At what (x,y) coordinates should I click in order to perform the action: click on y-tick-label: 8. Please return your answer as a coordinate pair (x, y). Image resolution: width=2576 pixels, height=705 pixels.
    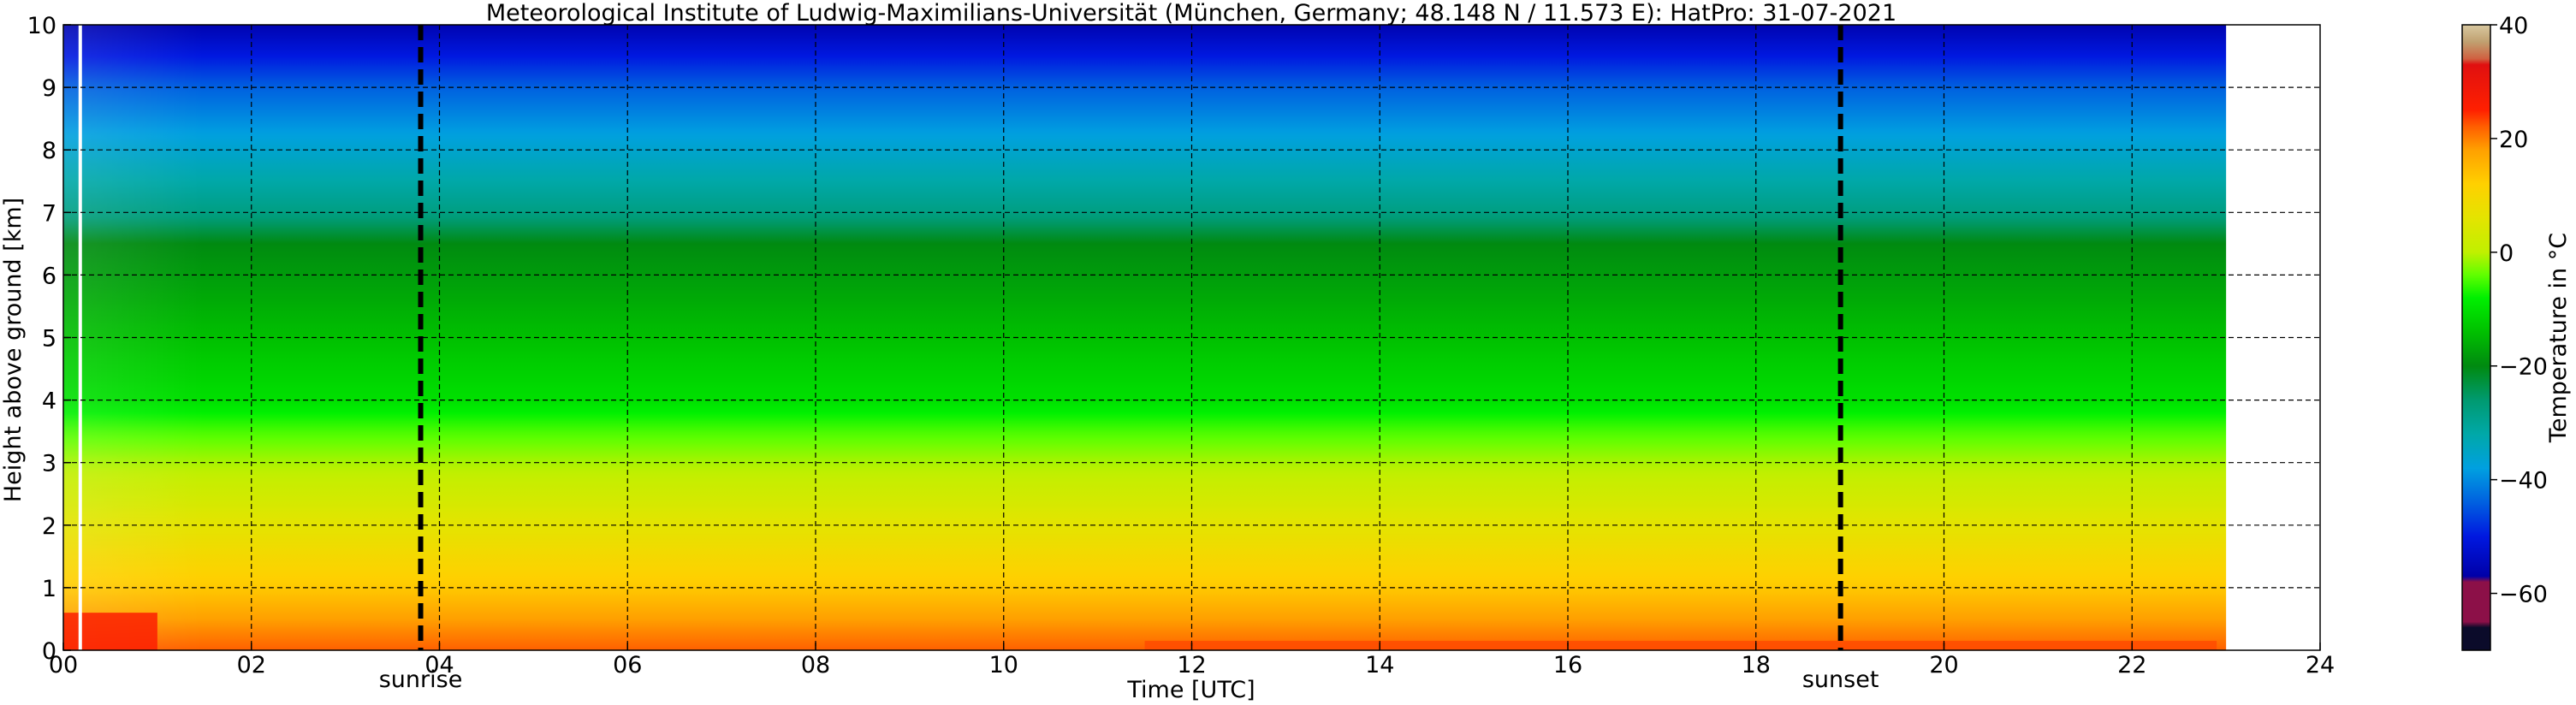
    Looking at the image, I should click on (49, 151).